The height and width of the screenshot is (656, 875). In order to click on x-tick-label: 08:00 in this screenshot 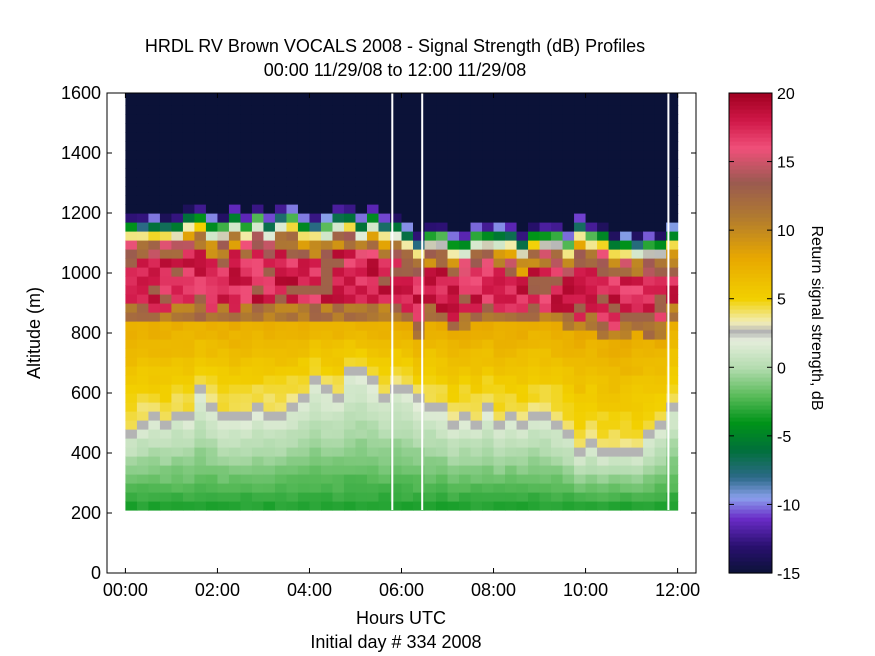, I will do `click(493, 590)`.